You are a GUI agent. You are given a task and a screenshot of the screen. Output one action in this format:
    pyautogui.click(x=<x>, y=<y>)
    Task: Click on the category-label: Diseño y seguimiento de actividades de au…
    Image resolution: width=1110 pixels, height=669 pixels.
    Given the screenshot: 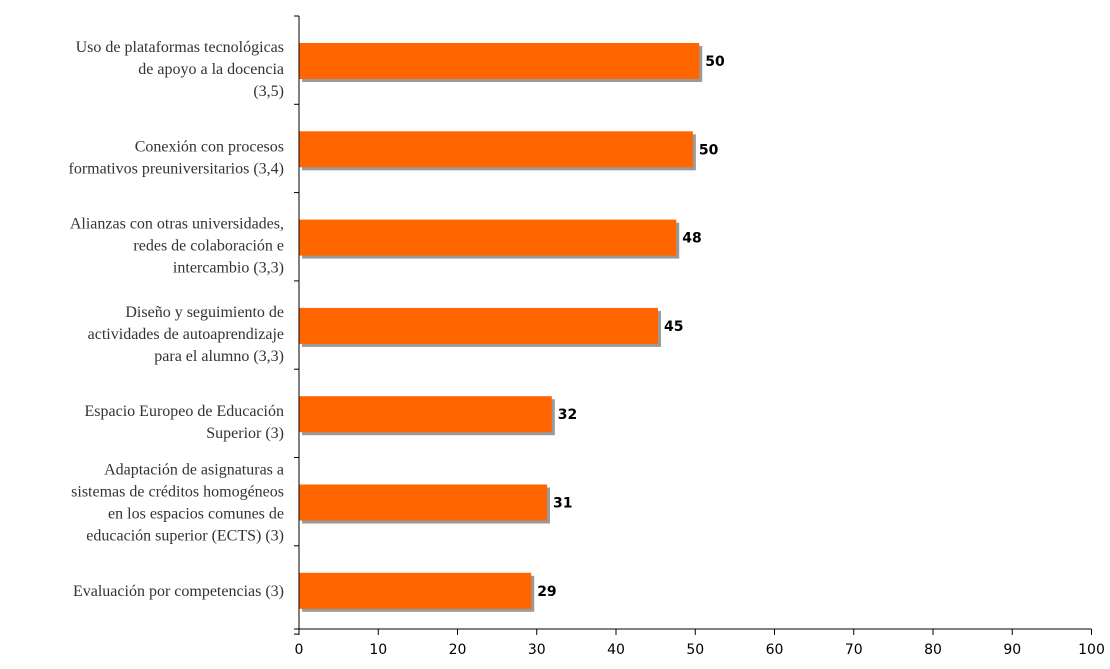 What is the action you would take?
    pyautogui.click(x=186, y=334)
    